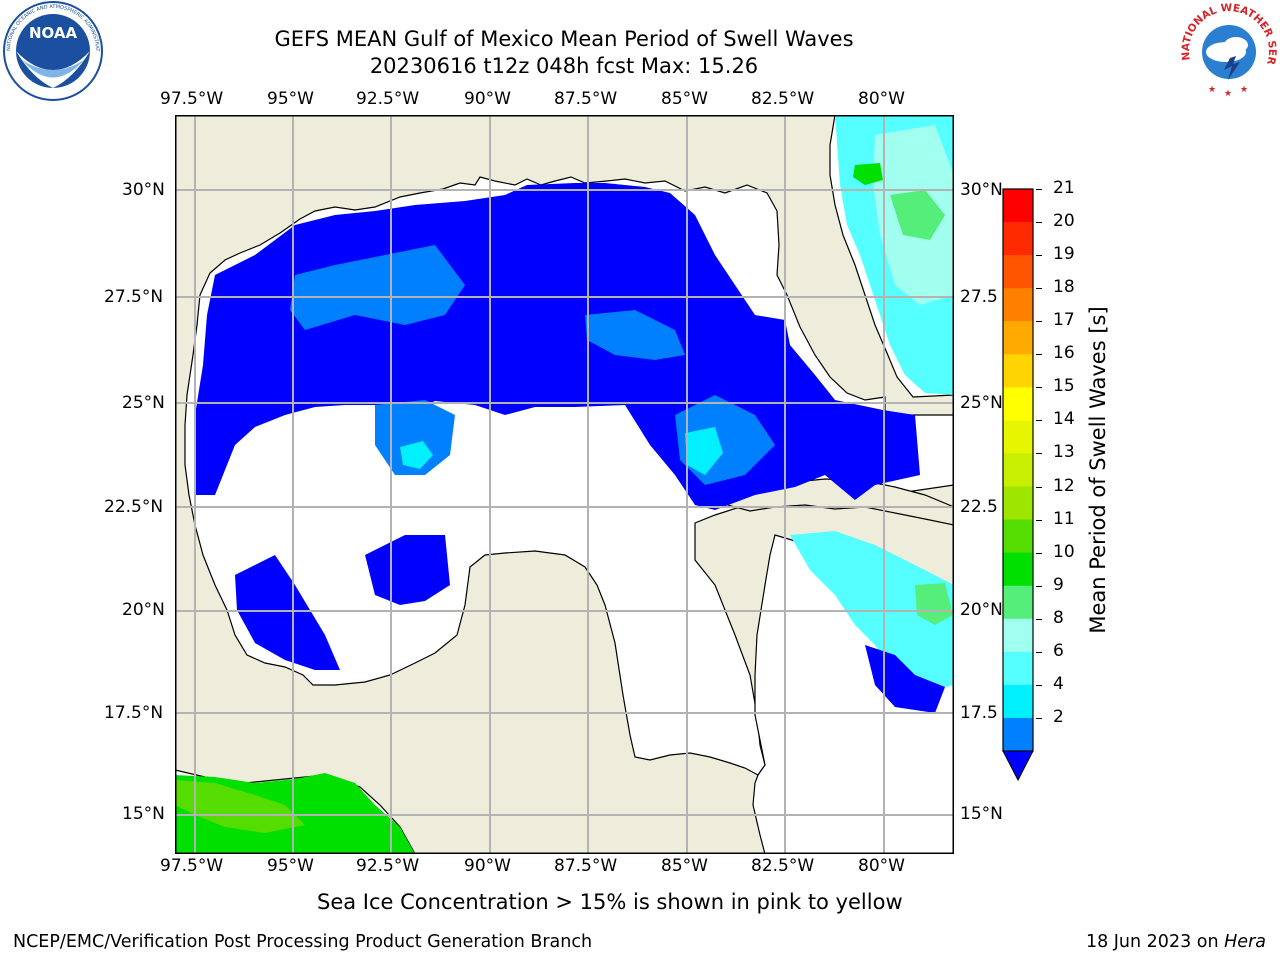 The image size is (1280, 960). What do you see at coordinates (53, 33) in the screenshot?
I see `svg-text: NOAA` at bounding box center [53, 33].